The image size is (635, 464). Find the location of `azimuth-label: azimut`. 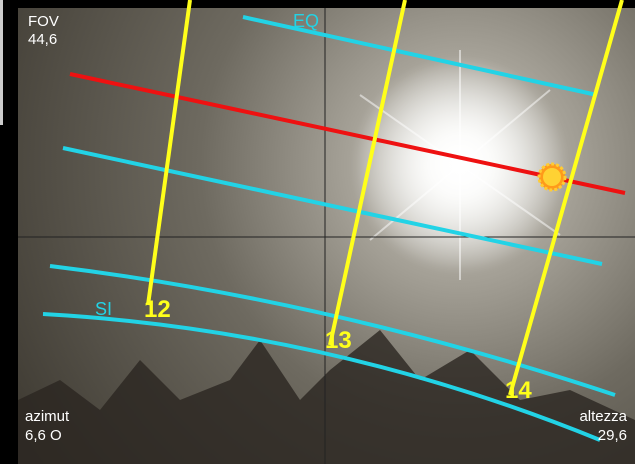

azimuth-label: azimut is located at coordinates (47, 416).